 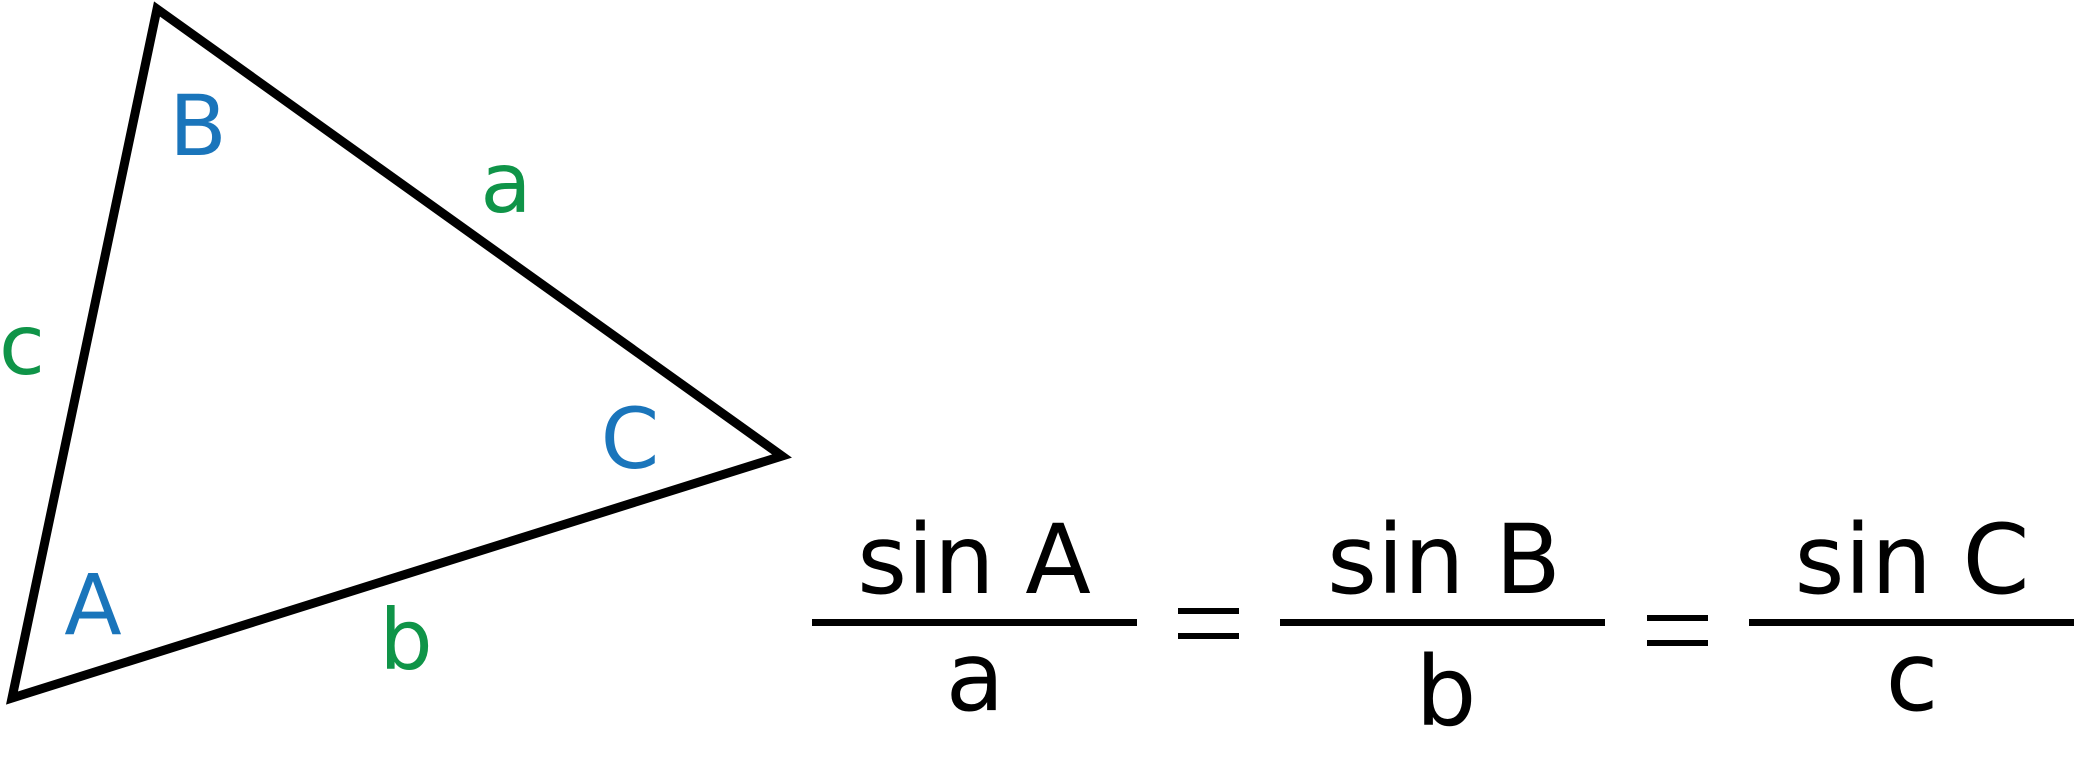 What do you see at coordinates (974, 560) in the screenshot?
I see `numerator-sin-a: sin A` at bounding box center [974, 560].